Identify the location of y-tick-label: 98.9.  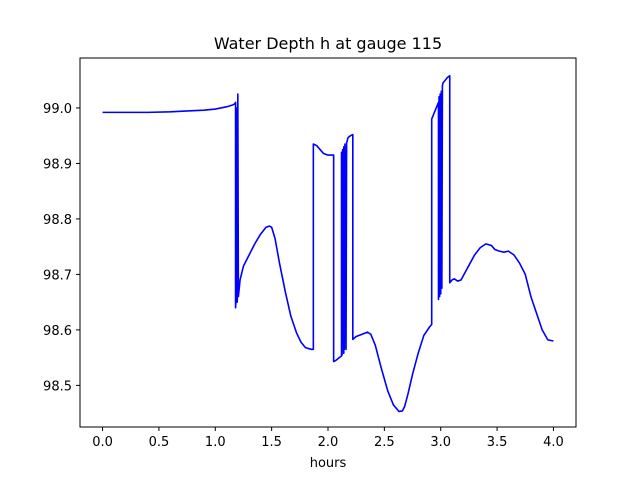
(57, 164).